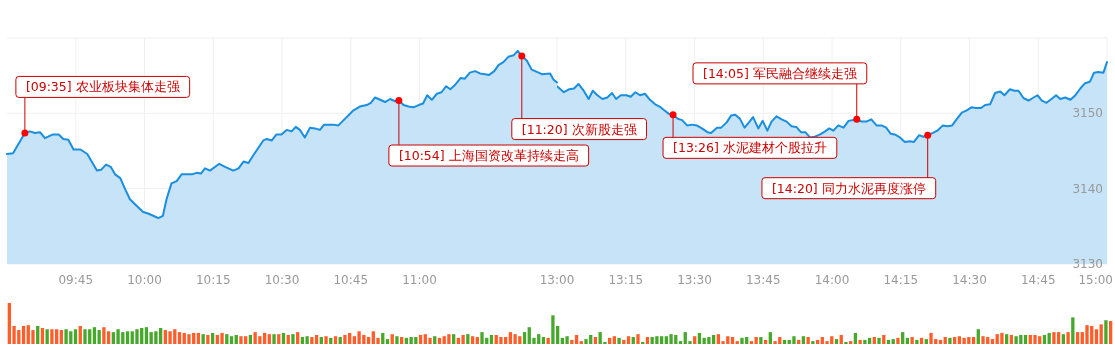 The image size is (1115, 345). I want to click on x-tick-label: 15:00, so click(1095, 280).